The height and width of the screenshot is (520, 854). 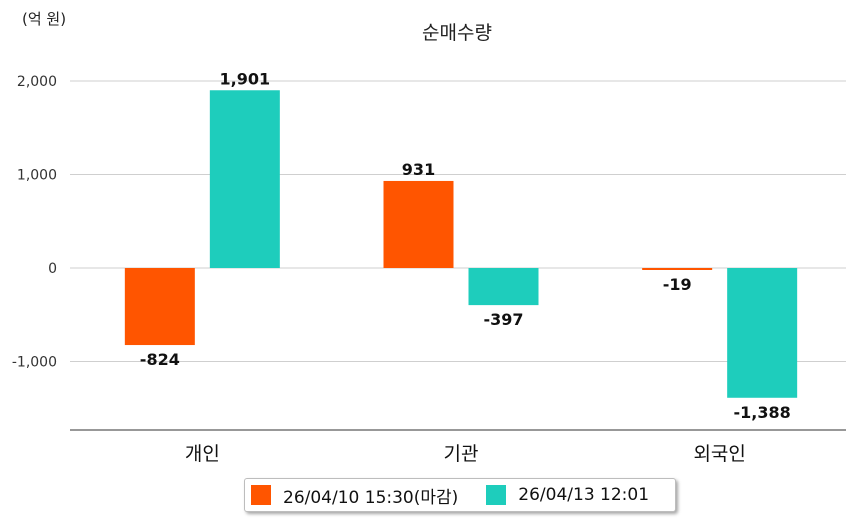 What do you see at coordinates (44, 19) in the screenshot?
I see `unit-label: (억 원)` at bounding box center [44, 19].